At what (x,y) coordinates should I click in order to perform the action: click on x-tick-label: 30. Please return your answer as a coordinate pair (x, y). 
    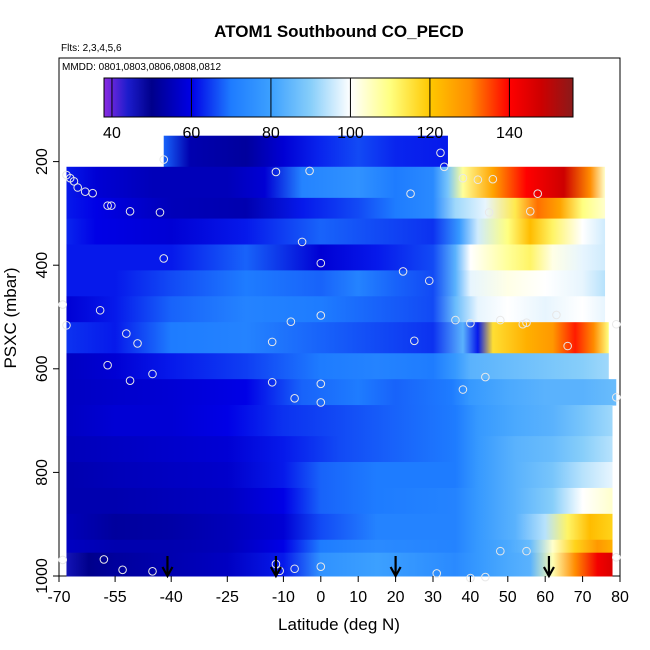
    Looking at the image, I should click on (433, 597).